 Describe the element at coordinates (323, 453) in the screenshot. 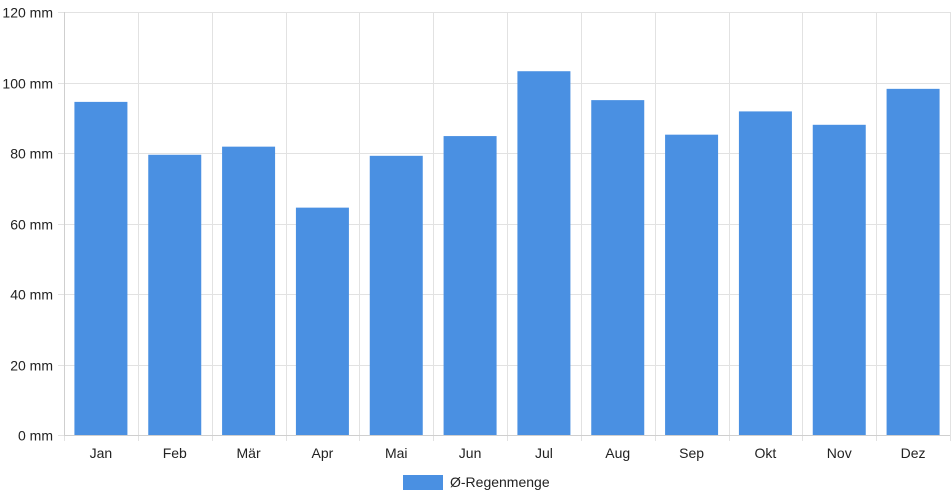

I see `x-tick-label: Apr` at that location.